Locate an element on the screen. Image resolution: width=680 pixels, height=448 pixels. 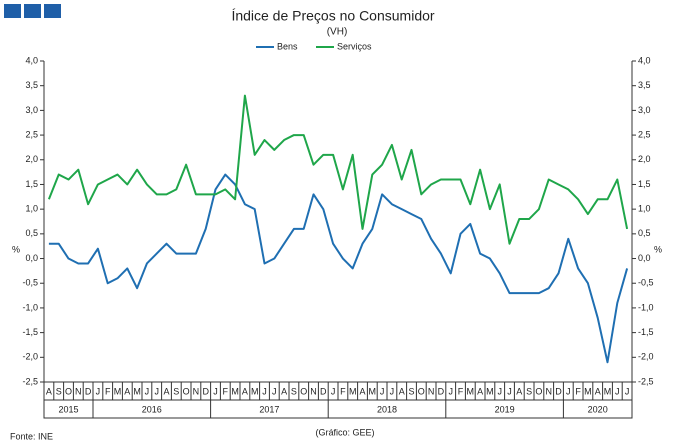
y2-tick-label: 4,0 is located at coordinates (644, 60).